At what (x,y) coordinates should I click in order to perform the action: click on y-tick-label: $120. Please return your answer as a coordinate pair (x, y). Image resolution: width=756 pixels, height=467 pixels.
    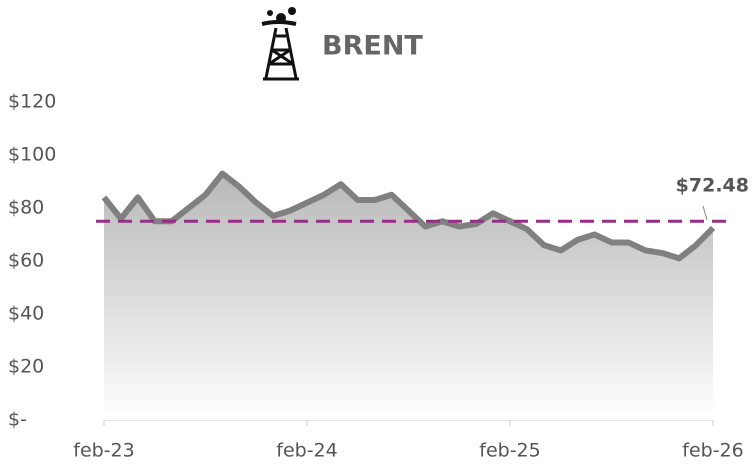
    Looking at the image, I should click on (32, 102).